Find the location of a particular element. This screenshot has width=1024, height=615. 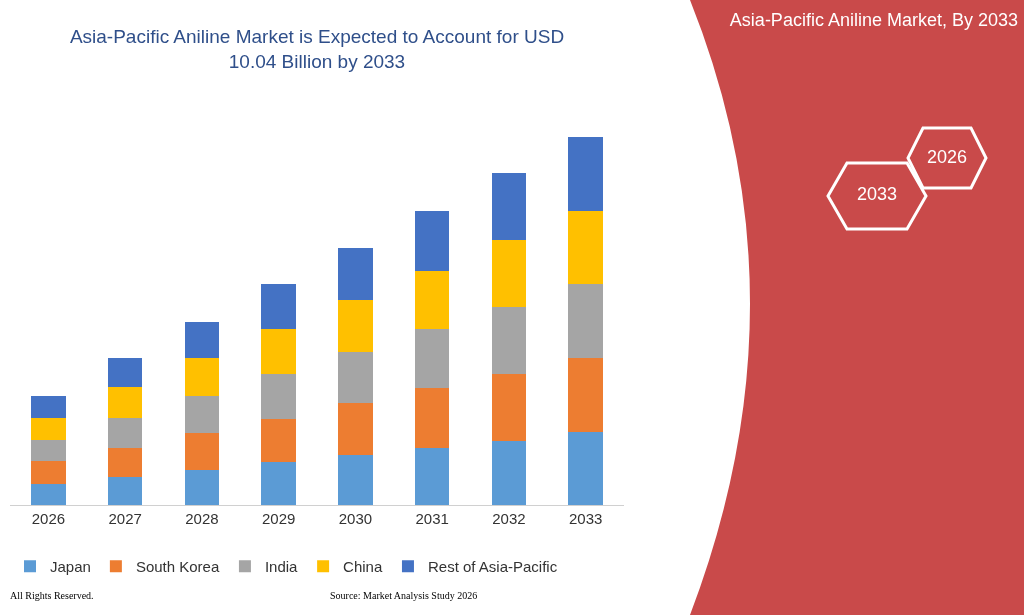

x-tick-label: 2032 is located at coordinates (509, 518).